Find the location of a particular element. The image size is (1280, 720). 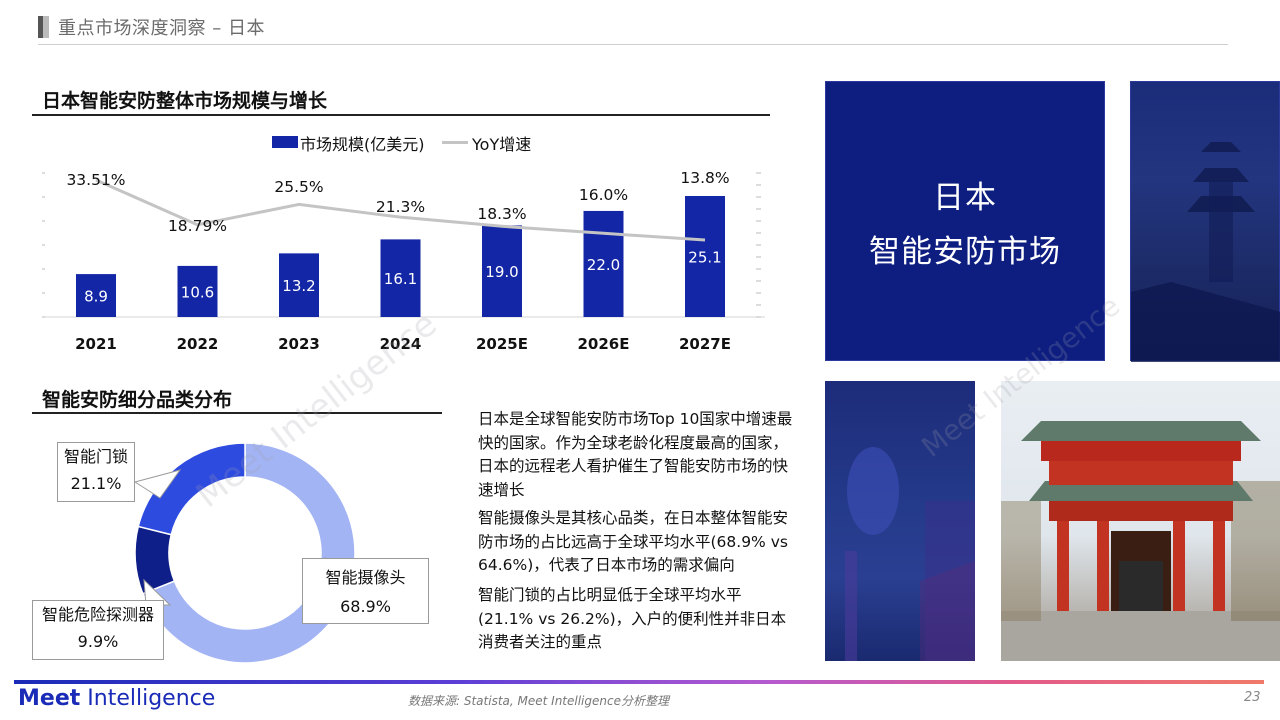

night-street-photo is located at coordinates (1205, 221).